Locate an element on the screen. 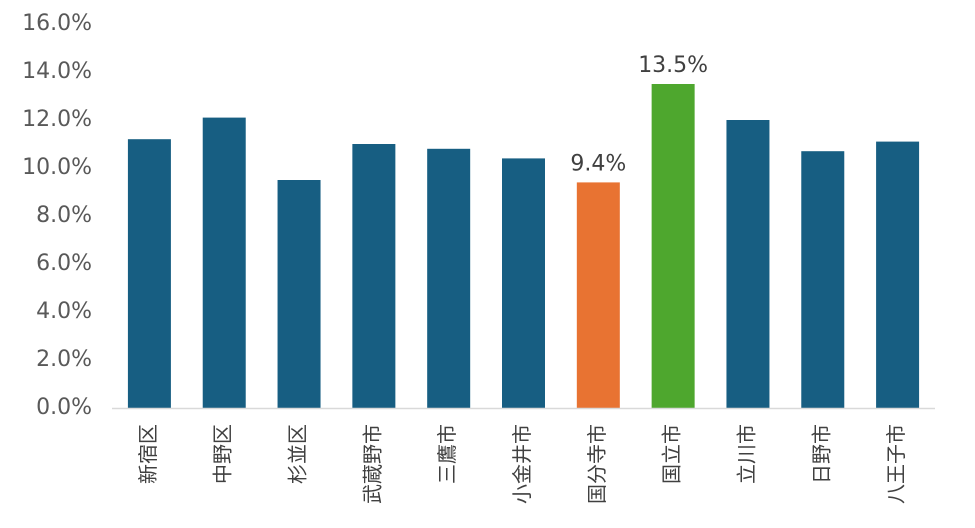 Image resolution: width=975 pixels, height=528 pixels. x-tick-label: 日野市 is located at coordinates (821, 454).